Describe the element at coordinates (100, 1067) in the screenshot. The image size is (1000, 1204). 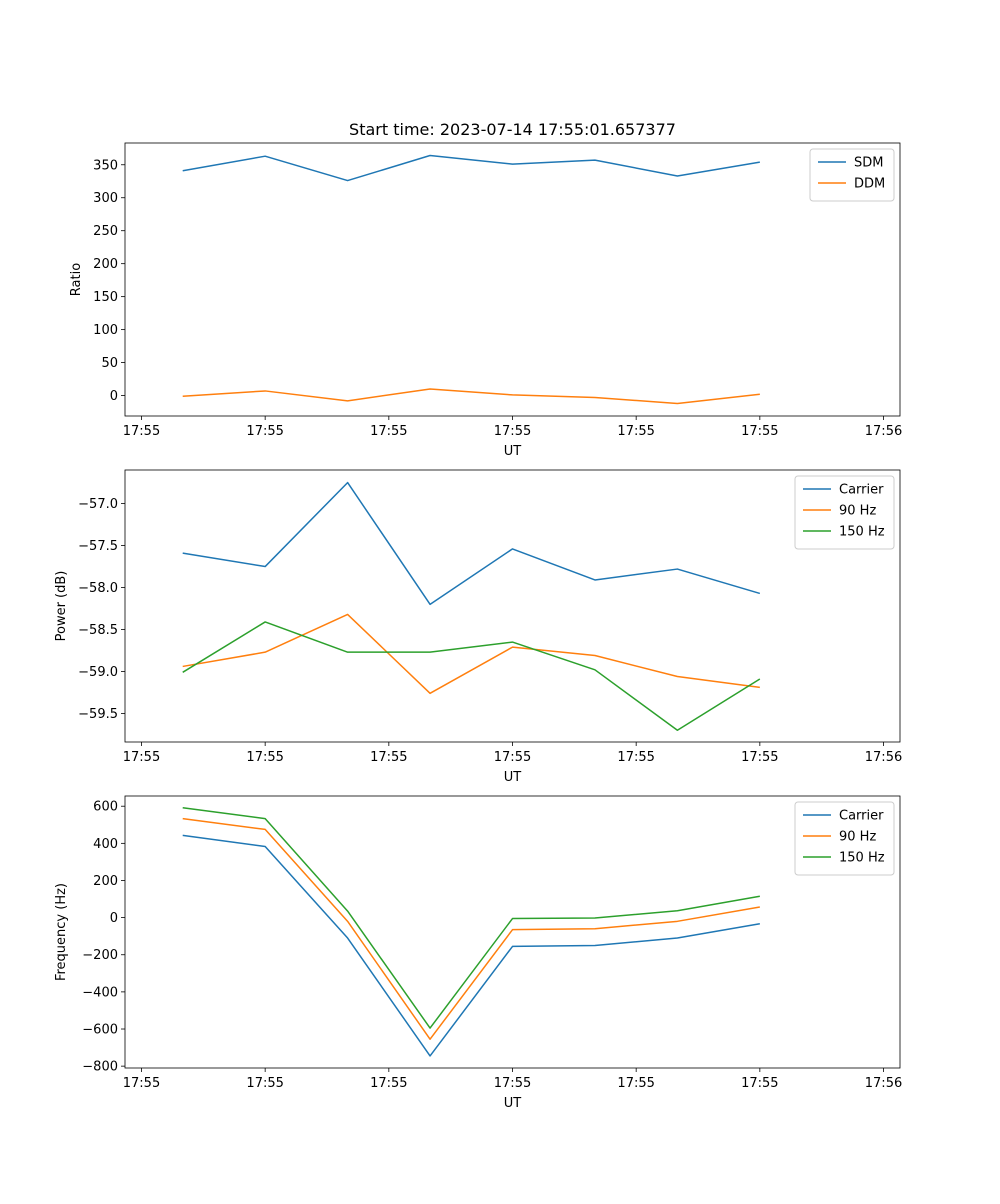
I see `y-tick-label: −800` at that location.